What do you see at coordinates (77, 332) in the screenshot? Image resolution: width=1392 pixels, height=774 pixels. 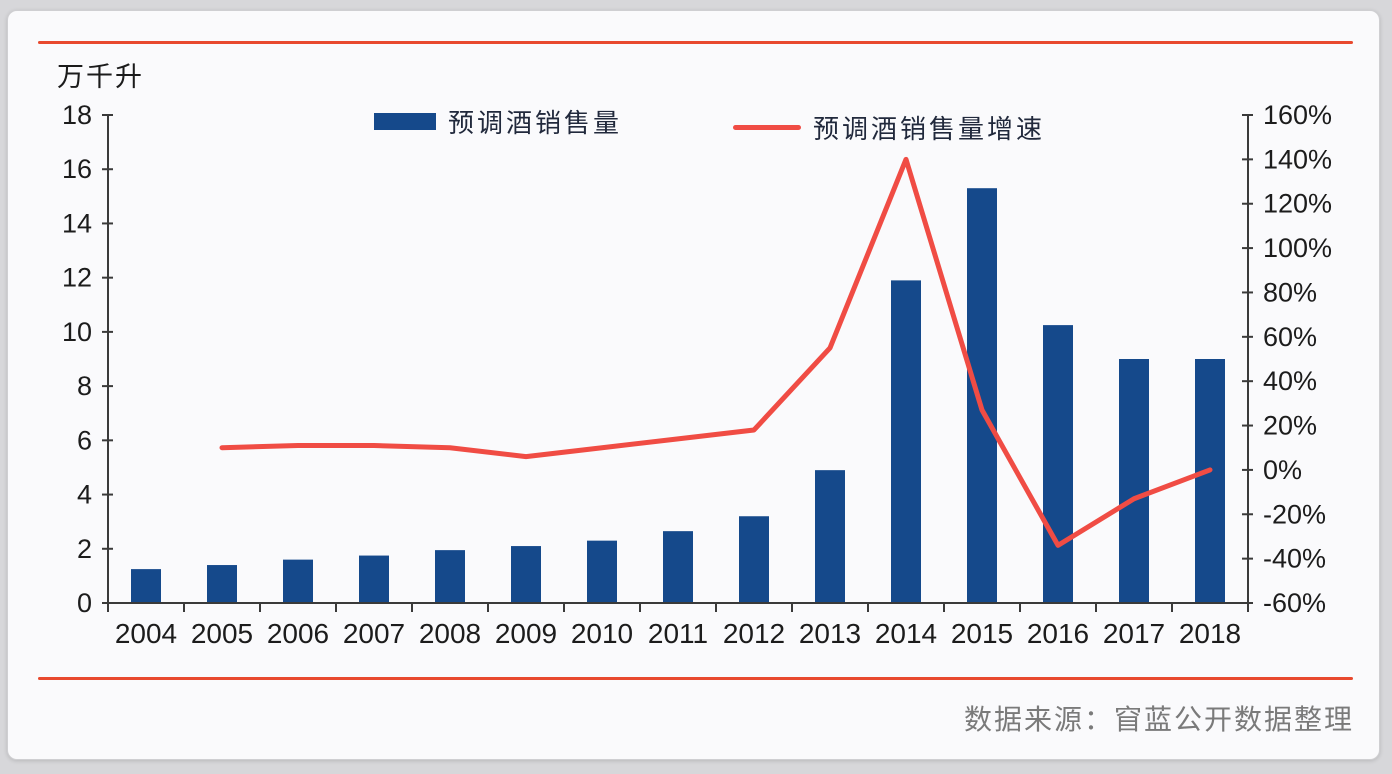 I see `left-axis-tick-label: 10` at bounding box center [77, 332].